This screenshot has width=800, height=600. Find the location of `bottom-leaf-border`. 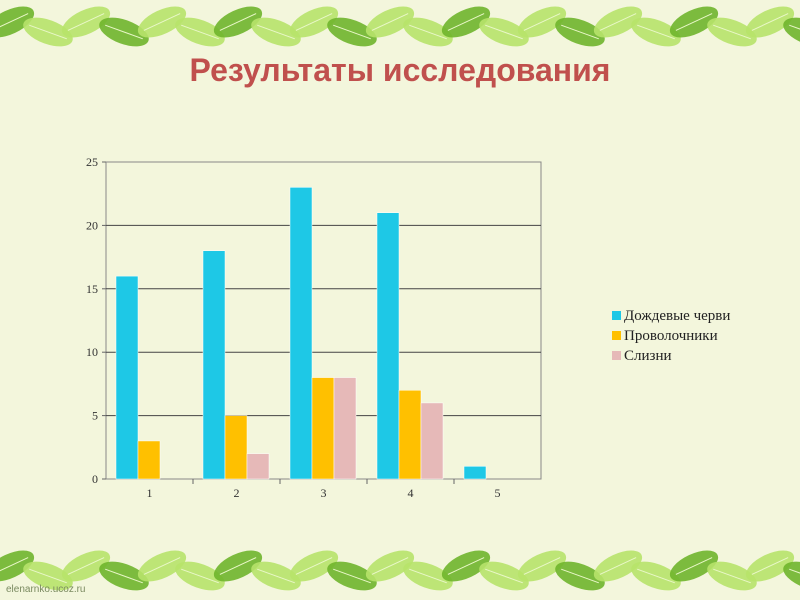

bottom-leaf-border is located at coordinates (400, 570).